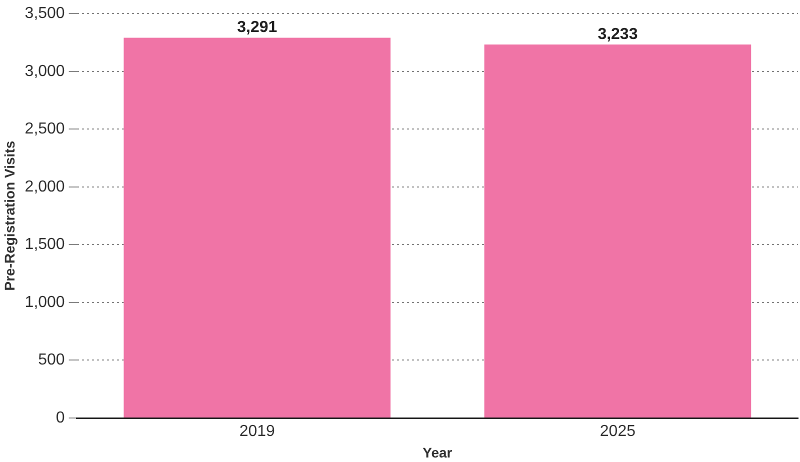 This screenshot has width=800, height=462. What do you see at coordinates (257, 27) in the screenshot?
I see `data-label: 3,291` at bounding box center [257, 27].